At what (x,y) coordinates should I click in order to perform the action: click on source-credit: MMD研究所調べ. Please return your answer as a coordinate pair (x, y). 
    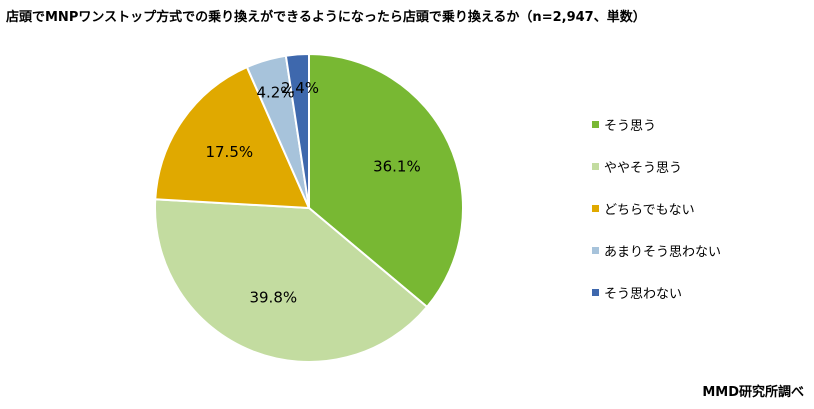
    Looking at the image, I should click on (753, 392).